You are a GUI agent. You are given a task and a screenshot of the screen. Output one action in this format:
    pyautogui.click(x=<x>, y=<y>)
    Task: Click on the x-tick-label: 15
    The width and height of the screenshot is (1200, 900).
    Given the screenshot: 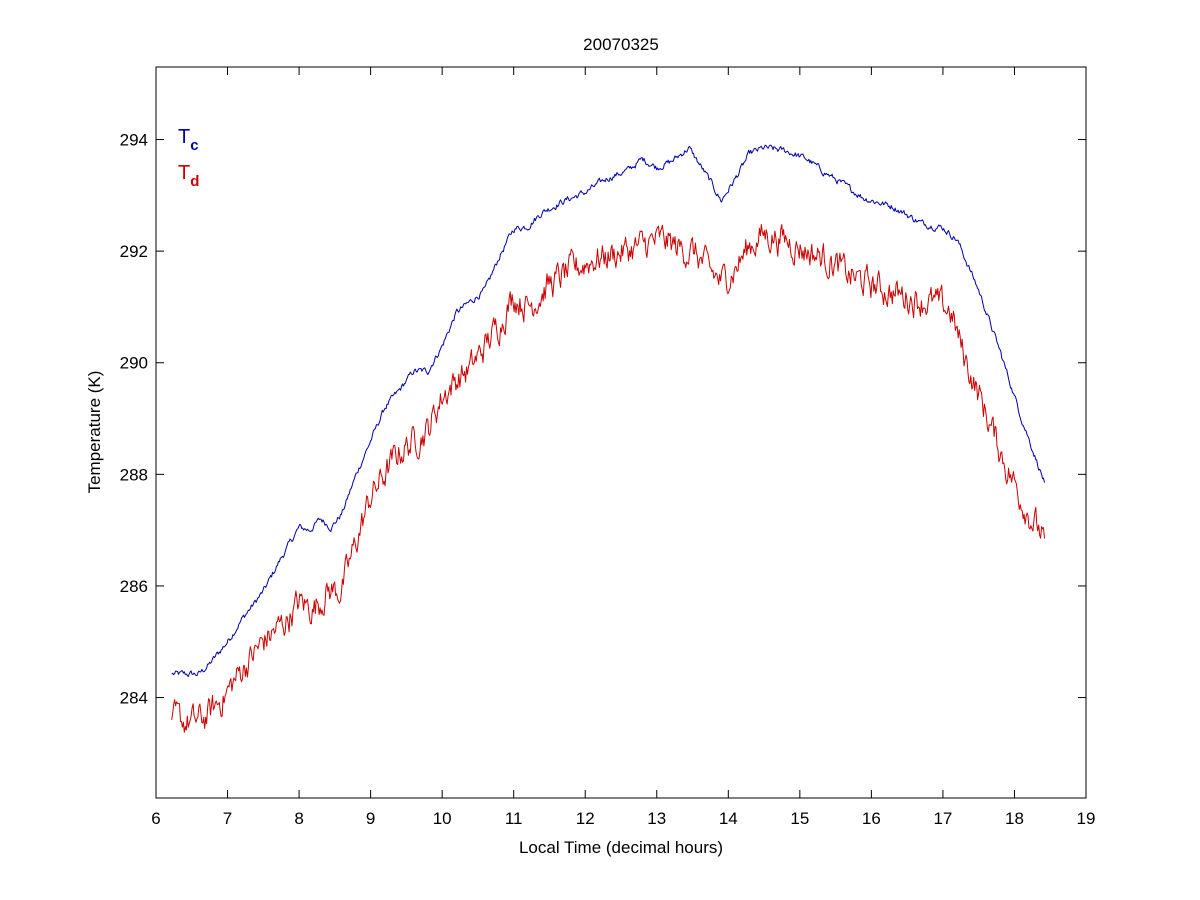 What is the action you would take?
    pyautogui.click(x=799, y=818)
    